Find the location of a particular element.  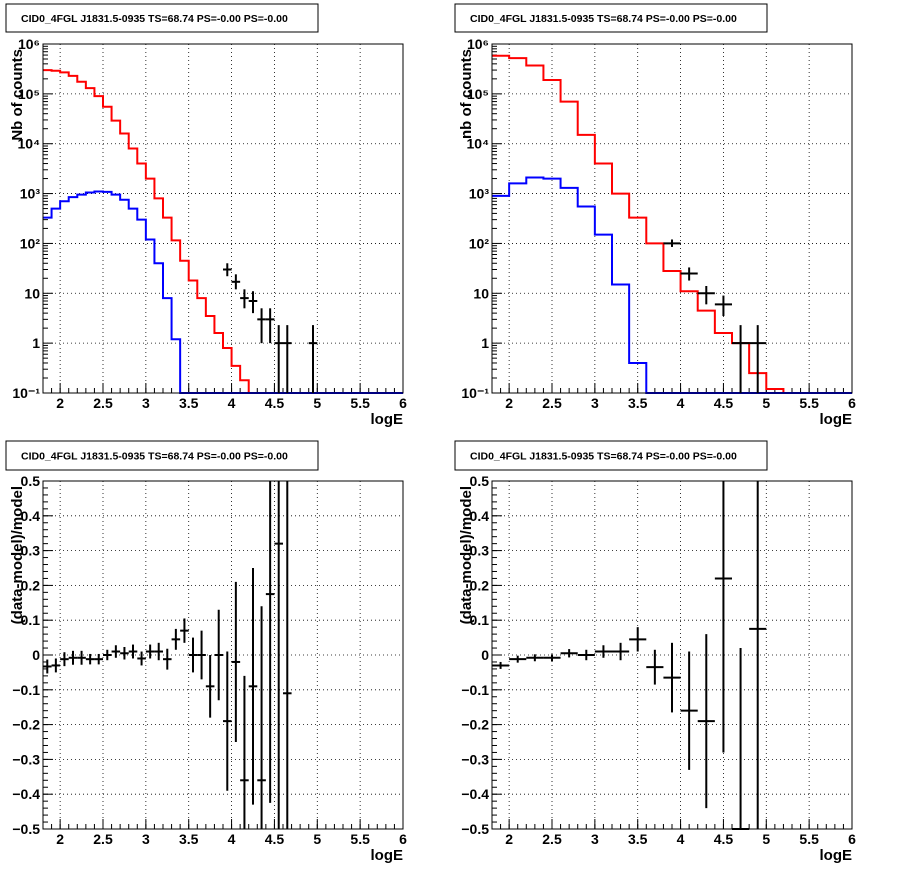

y-tick-label: 0.4 is located at coordinates (480, 516).